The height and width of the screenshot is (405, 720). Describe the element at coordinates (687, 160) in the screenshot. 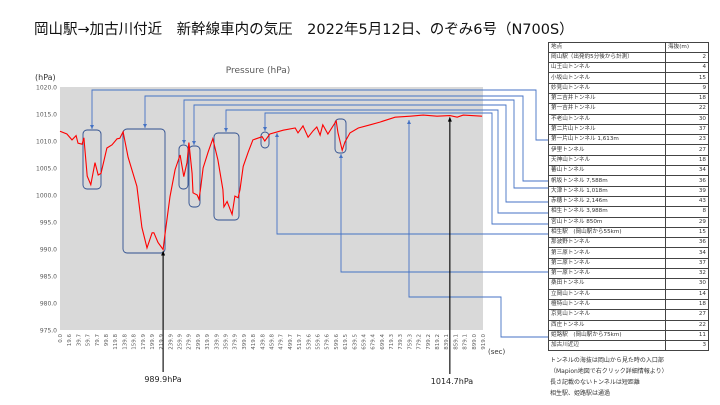

I see `altitude-cell: 18` at that location.